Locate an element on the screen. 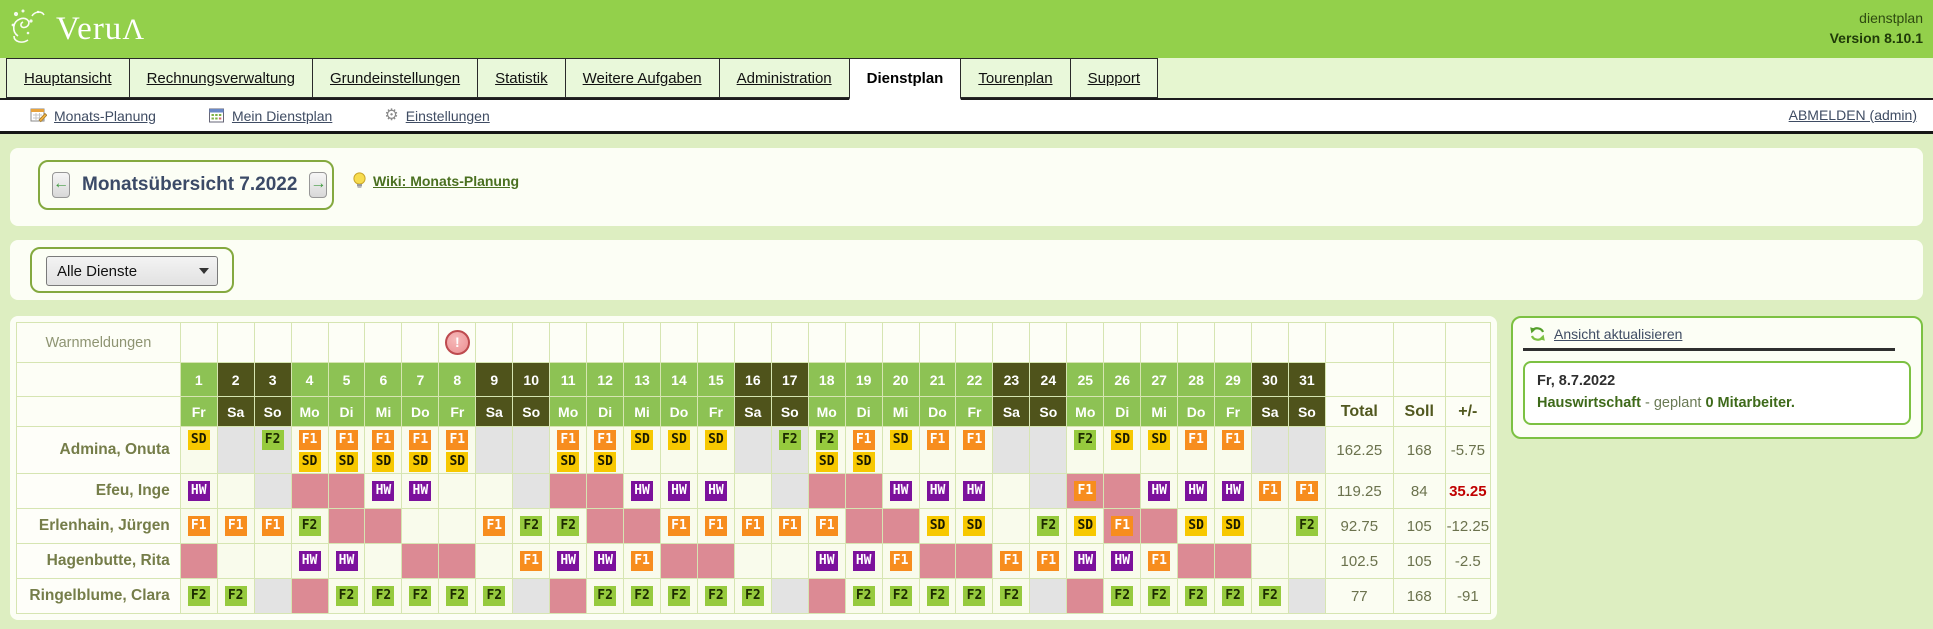 The width and height of the screenshot is (1933, 629). cell-r3-d20 is located at coordinates (900, 526).